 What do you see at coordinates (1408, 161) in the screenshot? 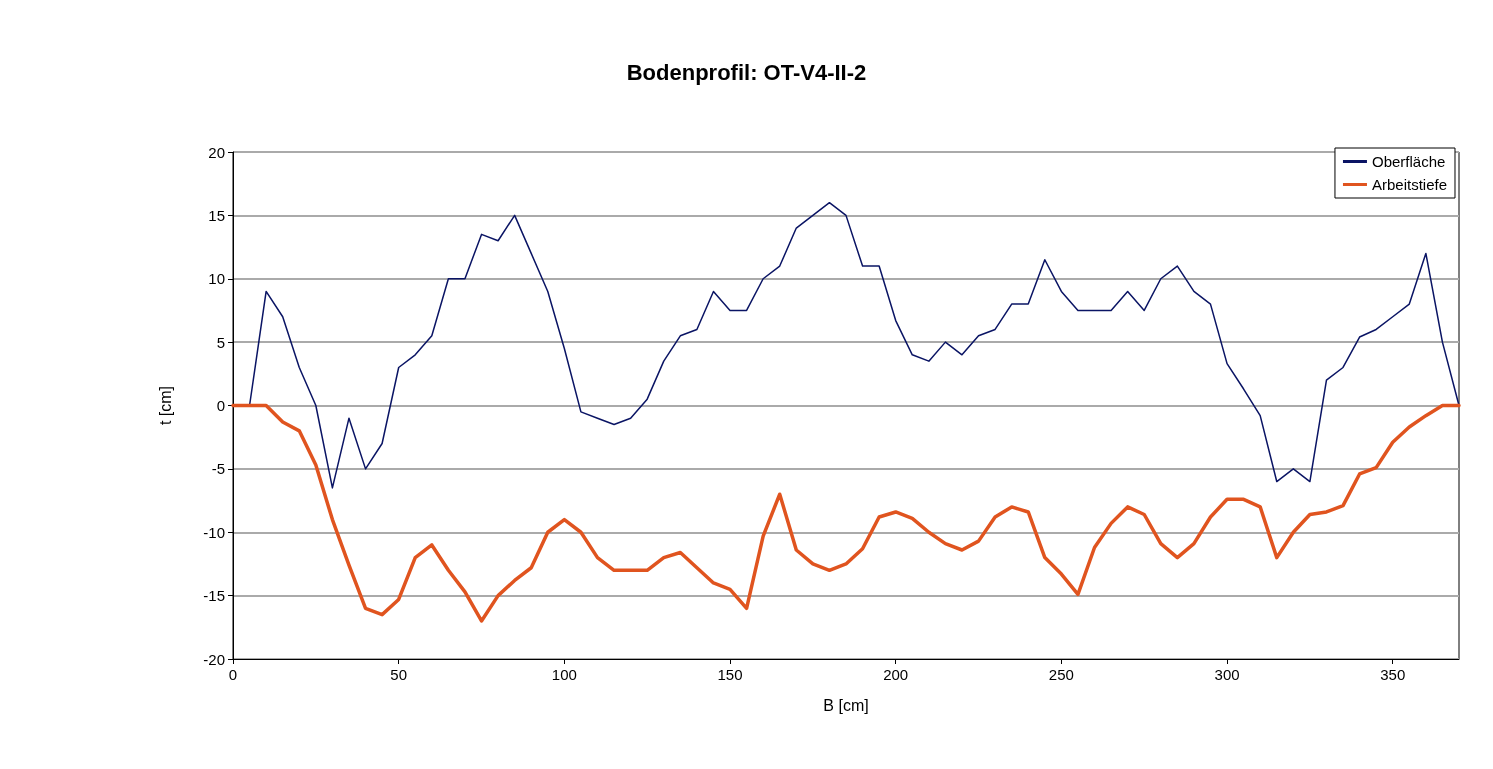
I see `legend-label: Oberfläche` at bounding box center [1408, 161].